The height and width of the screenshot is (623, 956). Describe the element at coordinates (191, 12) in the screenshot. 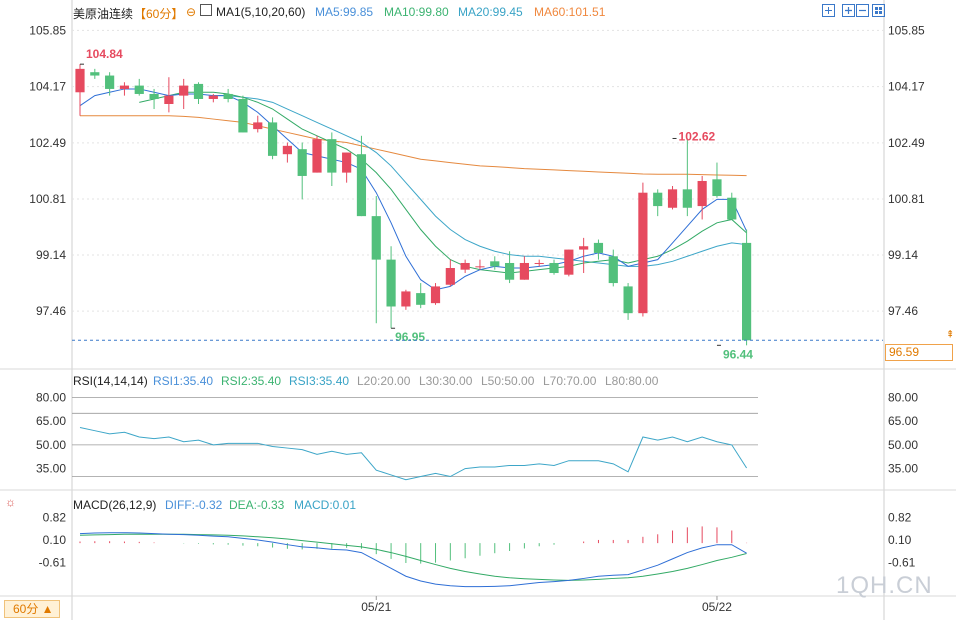

I see `period-circle-icon: ⊖` at that location.